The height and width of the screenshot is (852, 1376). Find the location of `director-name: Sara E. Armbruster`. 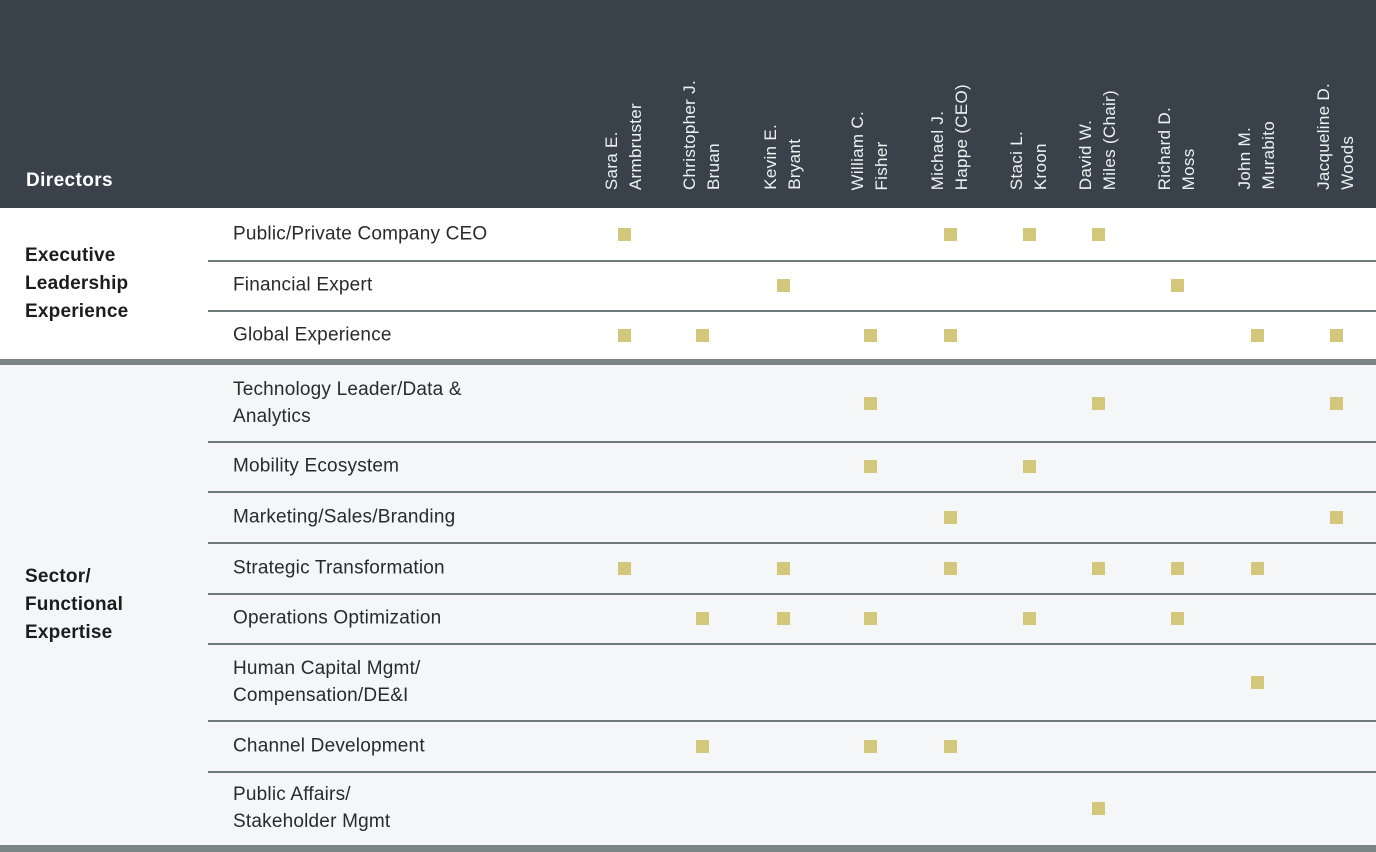

director-name: Sara E. Armbruster is located at coordinates (623, 146).